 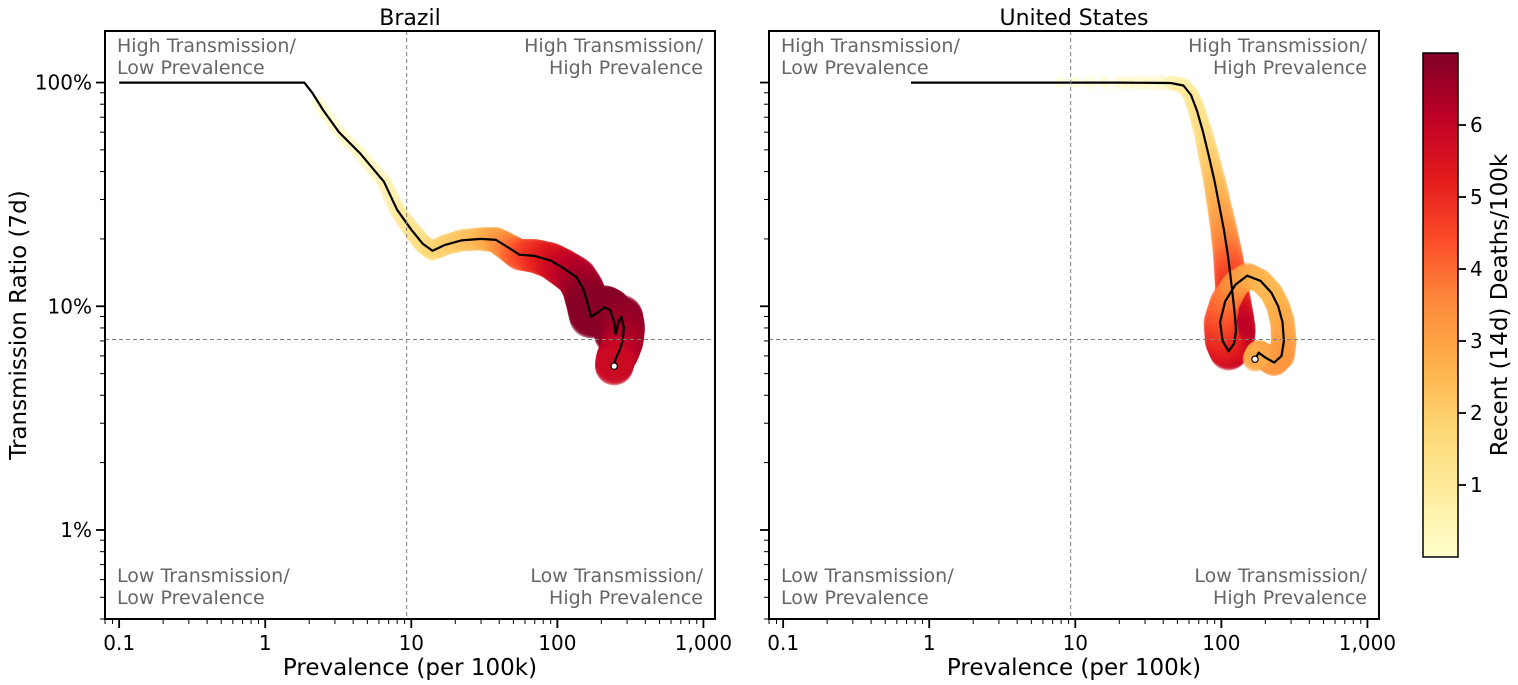 What do you see at coordinates (409, 18) in the screenshot?
I see `brazil-title: Brazil` at bounding box center [409, 18].